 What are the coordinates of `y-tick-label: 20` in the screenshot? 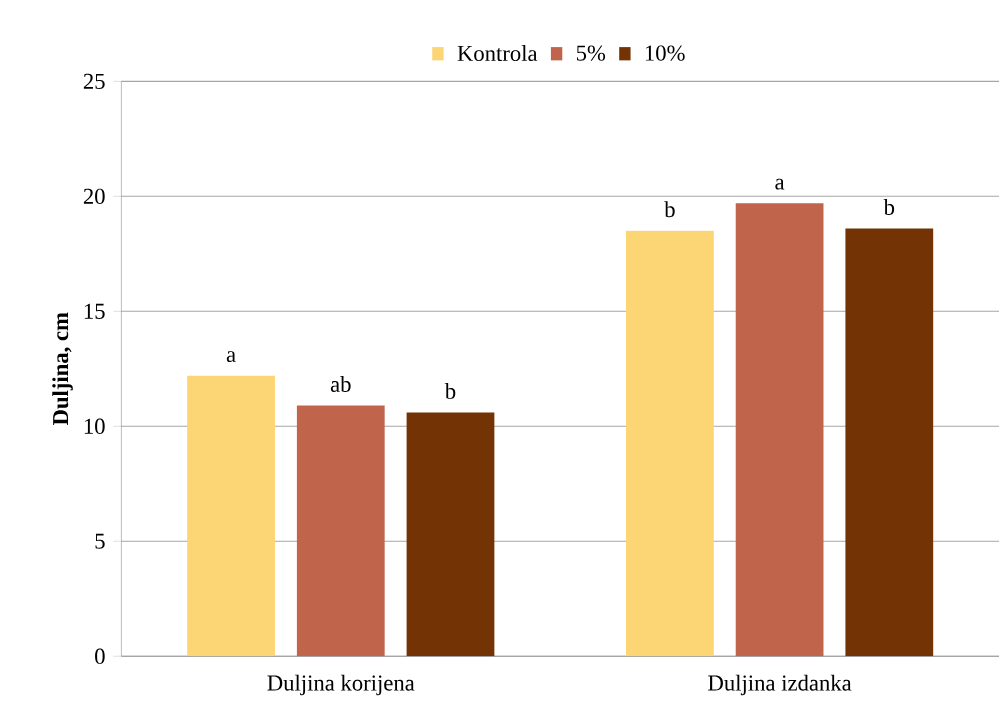 It's located at (94, 196).